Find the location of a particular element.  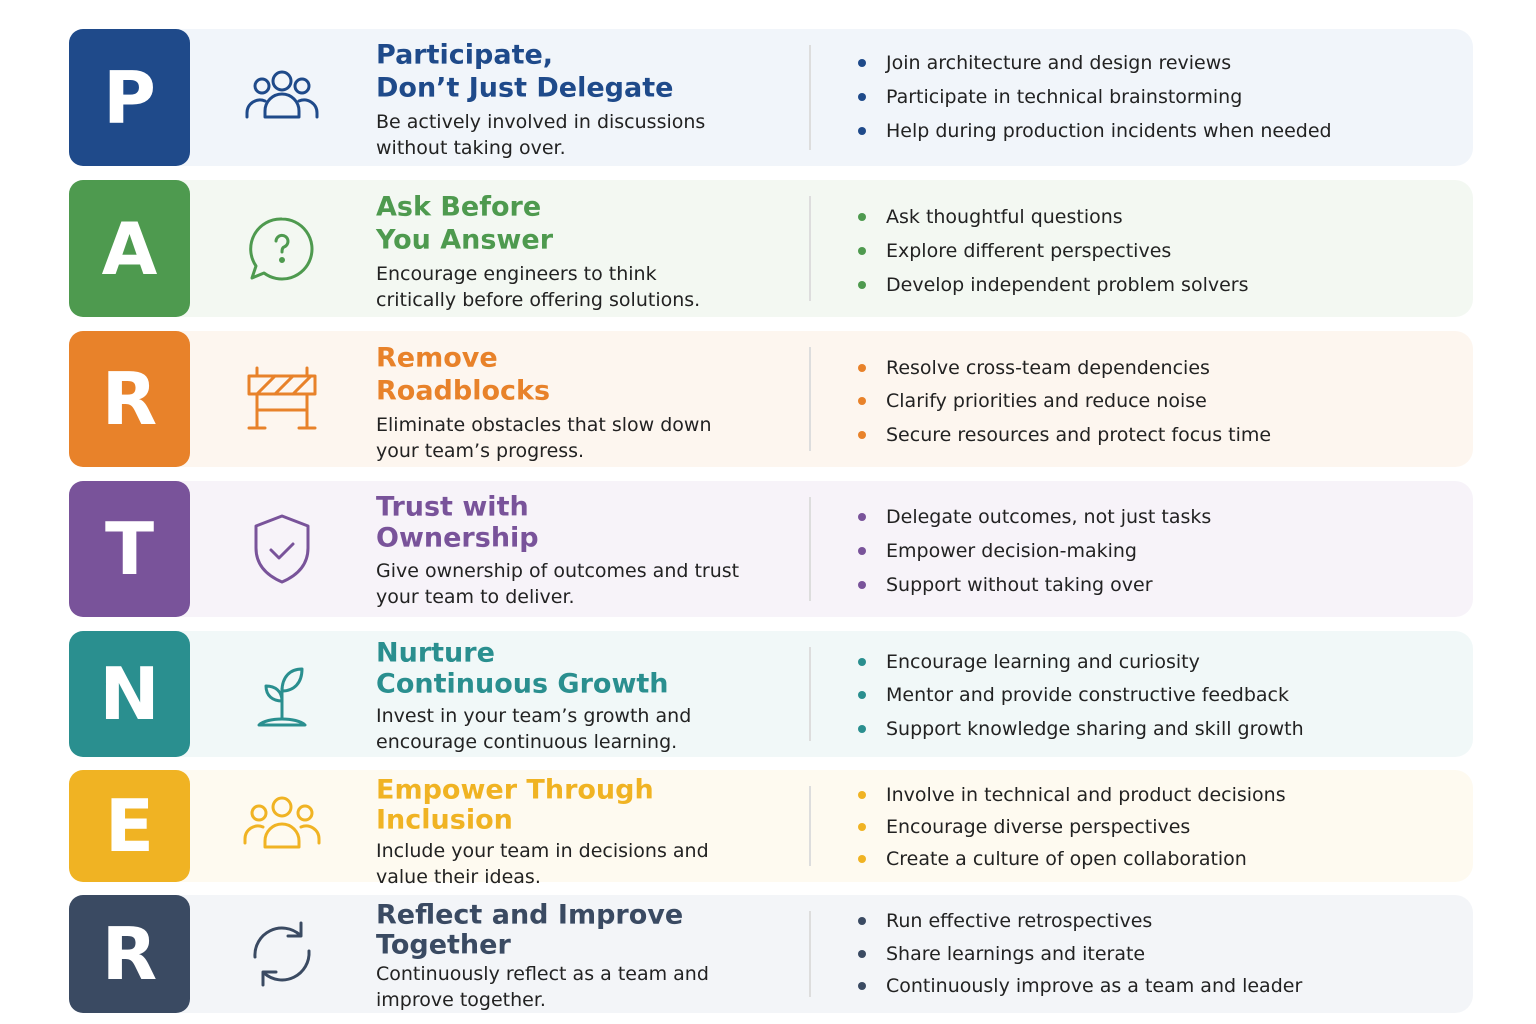

bullet-text: Join architecture and design reviews is located at coordinates (1059, 63).